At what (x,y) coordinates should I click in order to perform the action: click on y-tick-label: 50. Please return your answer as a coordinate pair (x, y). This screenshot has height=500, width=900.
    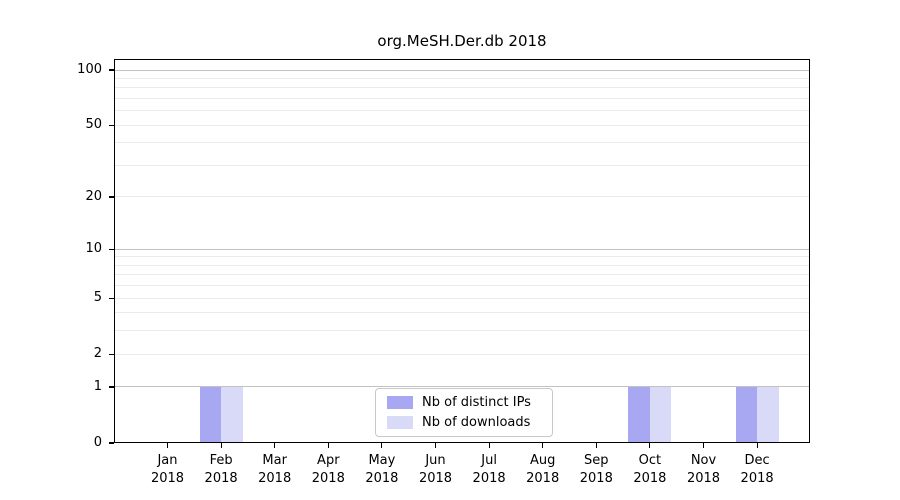
    Looking at the image, I should click on (93, 125).